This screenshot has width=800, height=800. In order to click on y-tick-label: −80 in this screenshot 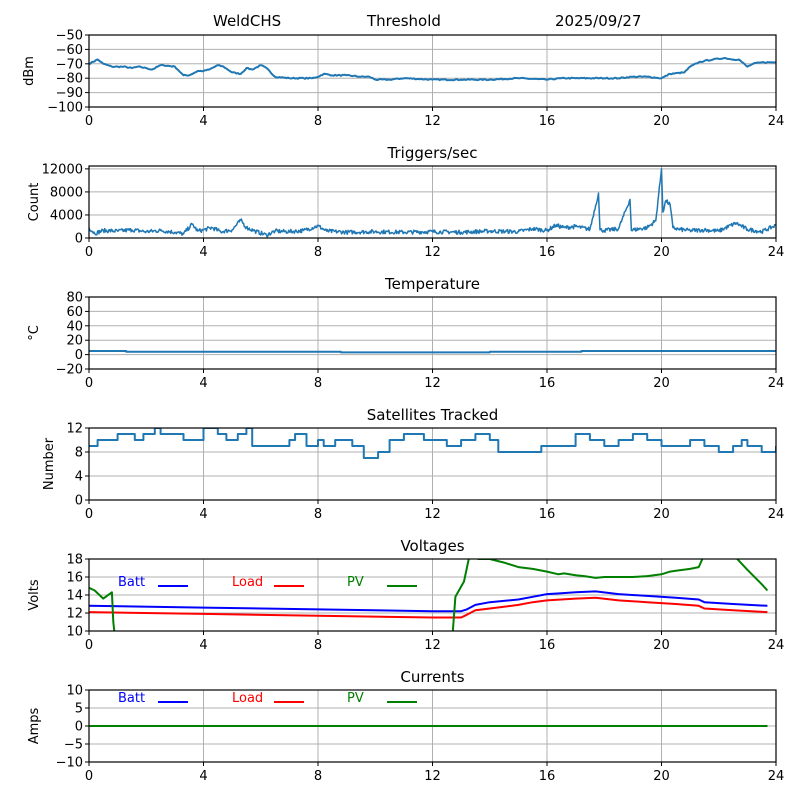, I will do `click(69, 79)`.